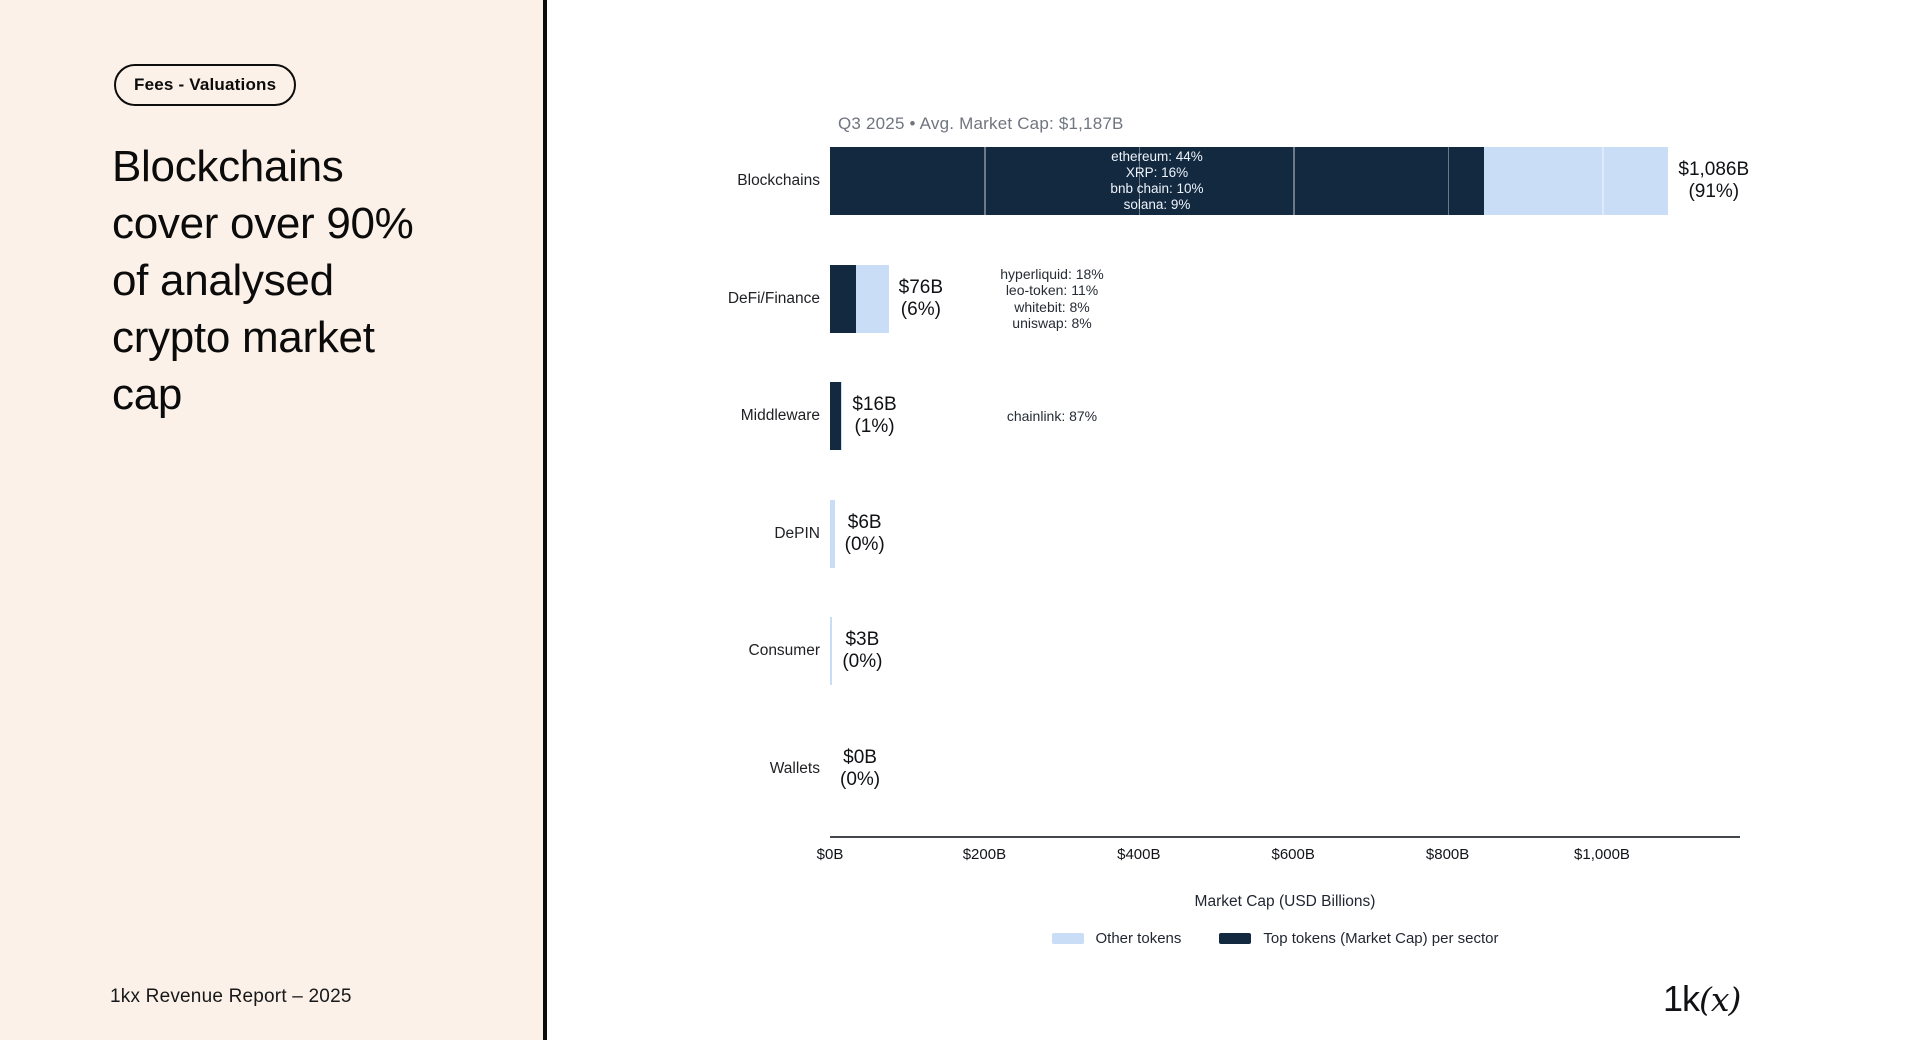  What do you see at coordinates (1714, 180) in the screenshot?
I see `bar-value-label: $1,086B (91%)` at bounding box center [1714, 180].